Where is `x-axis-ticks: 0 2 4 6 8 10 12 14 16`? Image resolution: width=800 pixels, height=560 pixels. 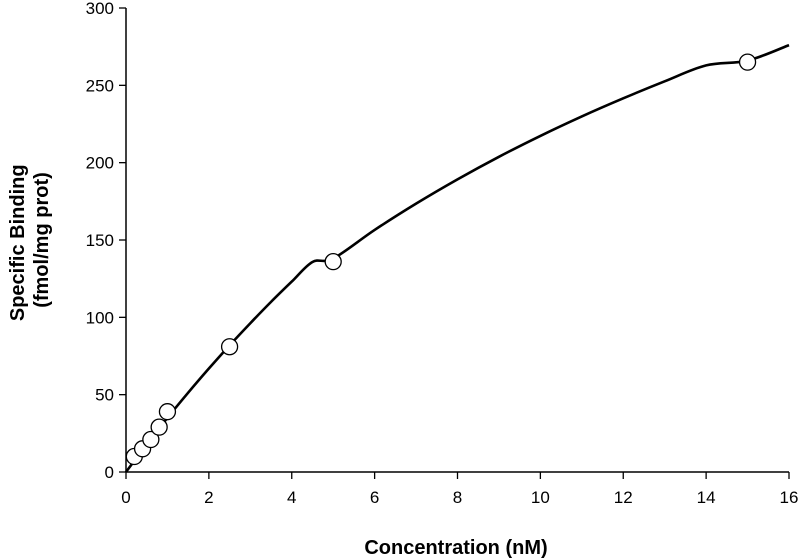 x-axis-ticks: 0 2 4 6 8 10 12 14 16 is located at coordinates (459, 489).